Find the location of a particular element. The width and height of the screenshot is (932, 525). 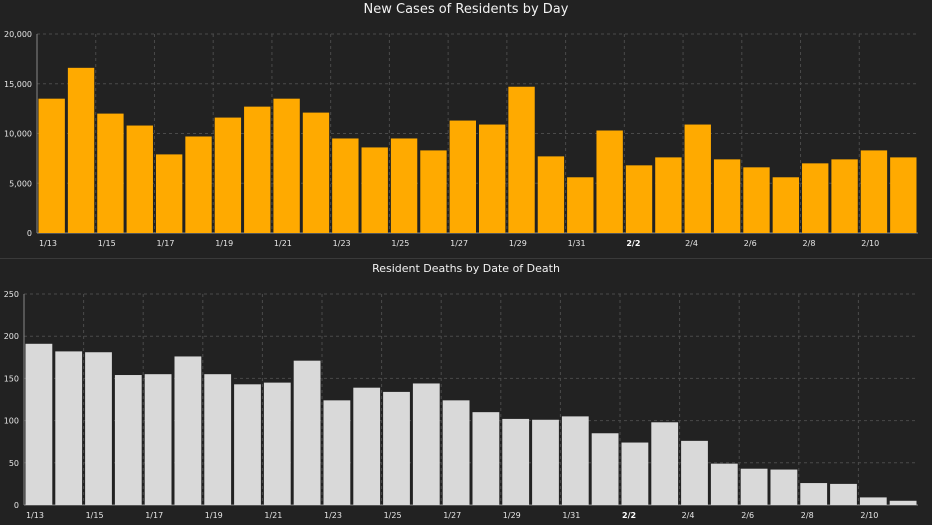

cases-xtick-label: 1/21 is located at coordinates (283, 243).